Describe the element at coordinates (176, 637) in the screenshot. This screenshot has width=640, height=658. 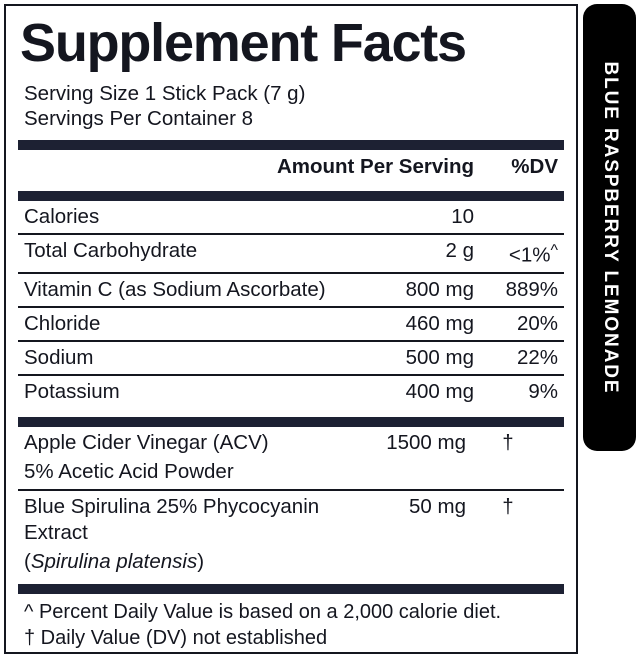
I see `footnote-dv-not-established: † Daily Value (DV) not established` at that location.